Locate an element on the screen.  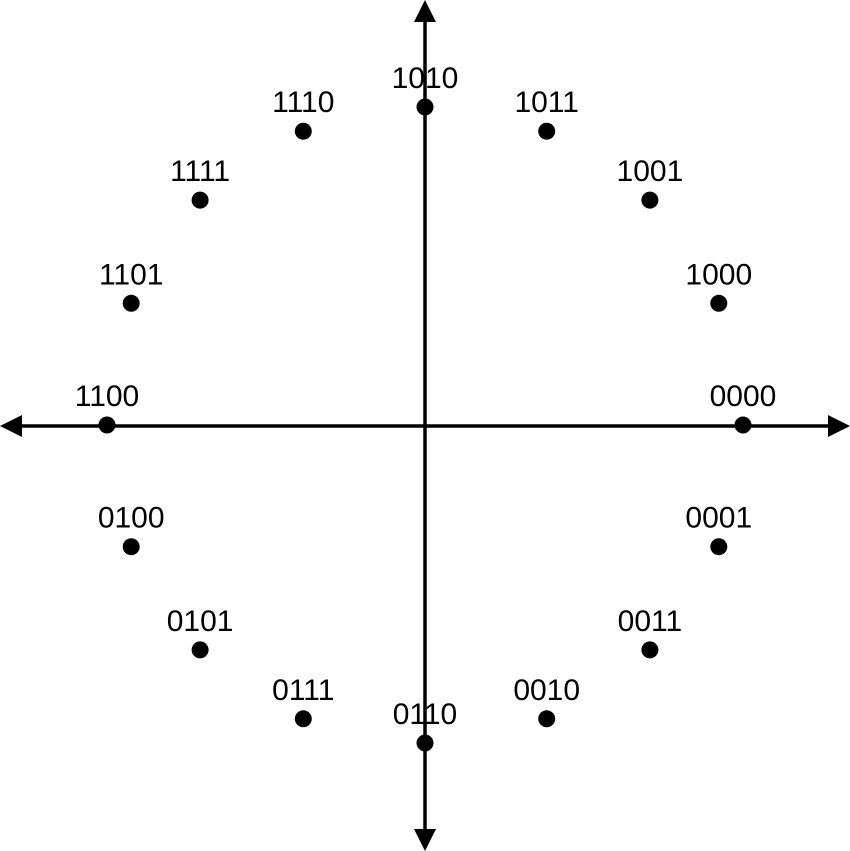
constellation-point: 1001 is located at coordinates (650, 182).